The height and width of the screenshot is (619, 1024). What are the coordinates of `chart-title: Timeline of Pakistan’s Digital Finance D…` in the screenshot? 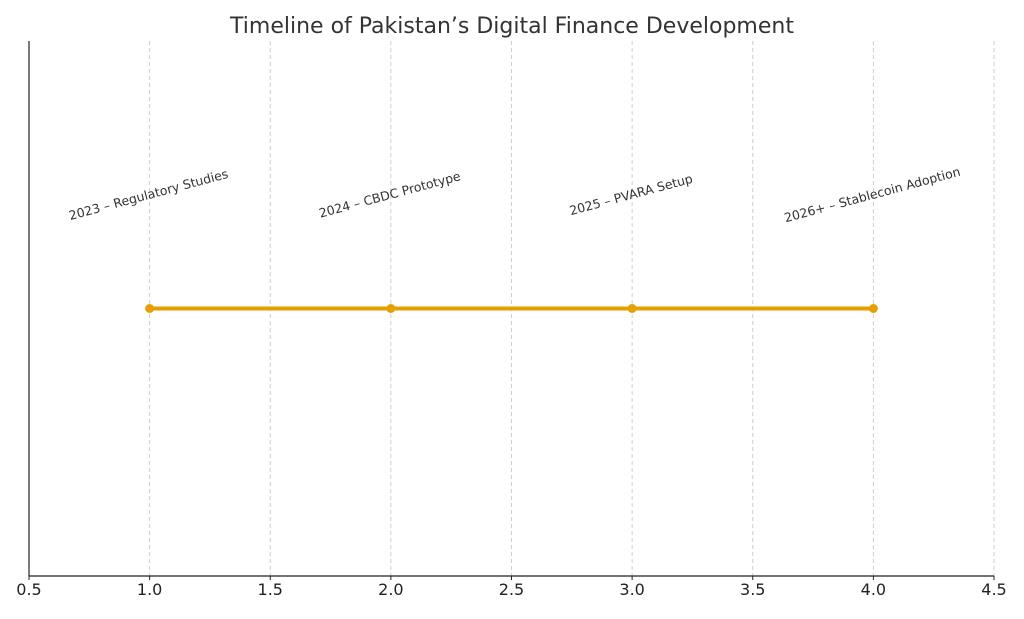 It's located at (511, 26).